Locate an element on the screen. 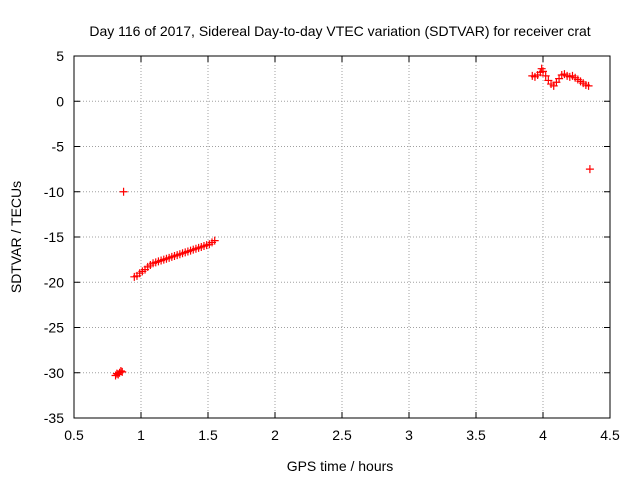  x-tick-label: 1 is located at coordinates (141, 435).